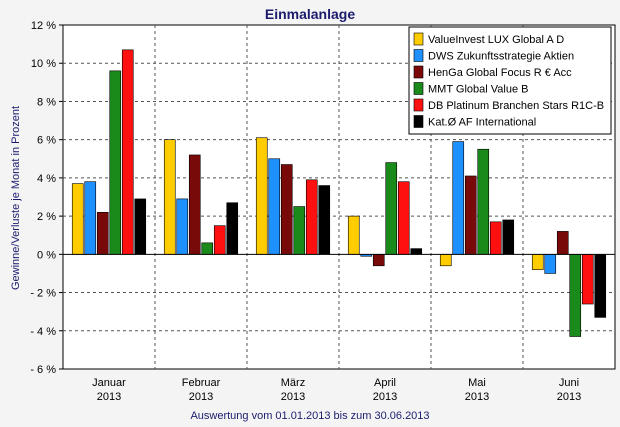 The height and width of the screenshot is (427, 620). I want to click on x-tick-month: Januar, so click(109, 383).